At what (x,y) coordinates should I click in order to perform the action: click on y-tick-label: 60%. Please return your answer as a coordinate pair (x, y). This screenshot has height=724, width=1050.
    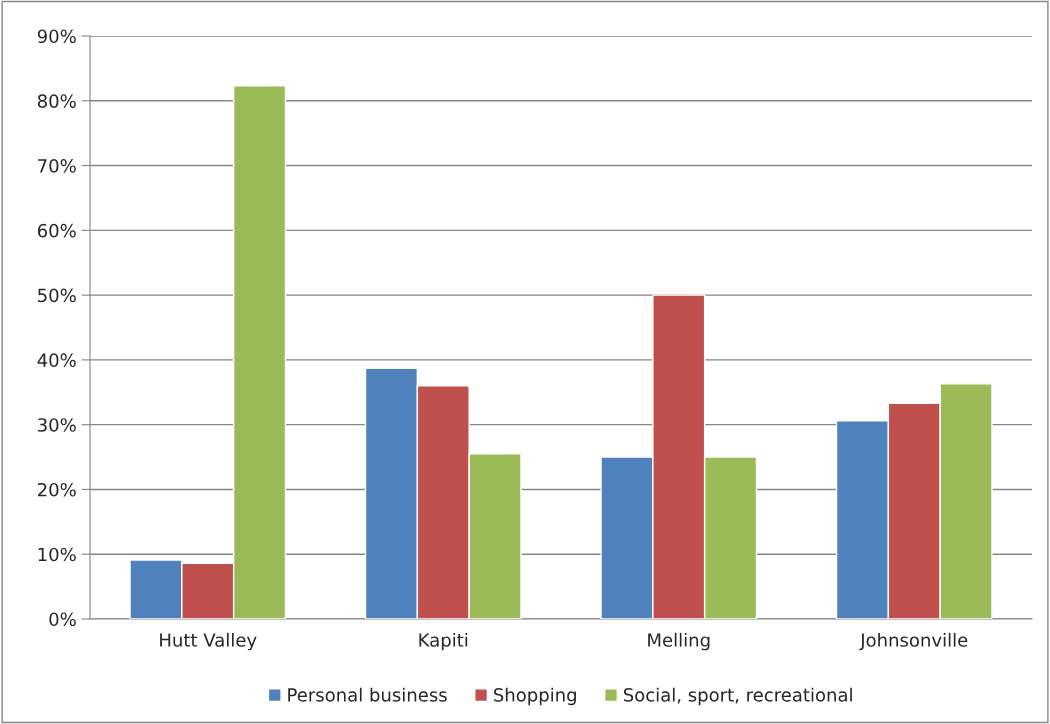
    Looking at the image, I should click on (56, 230).